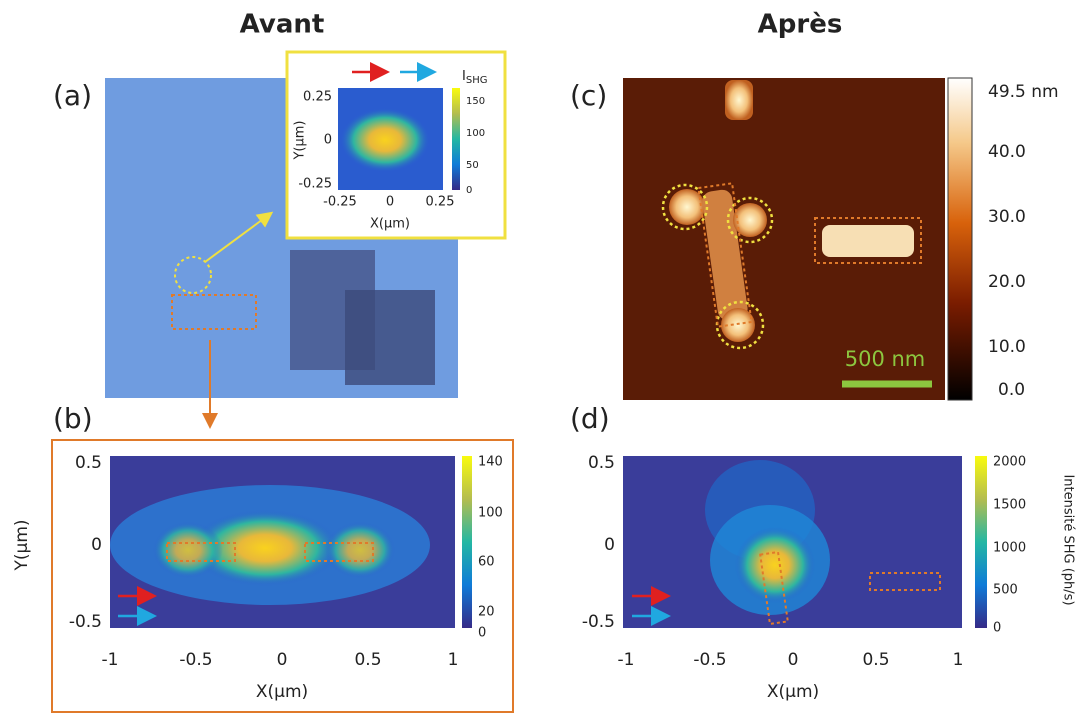 The height and width of the screenshot is (718, 1085). What do you see at coordinates (390, 337) in the screenshot?
I see `structure` at bounding box center [390, 337].